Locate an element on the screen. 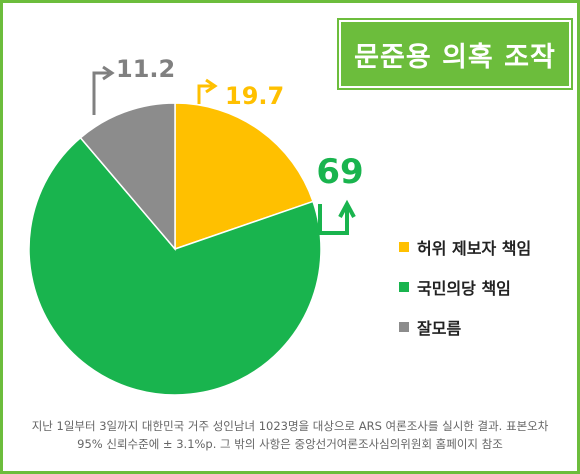  data-label: 11.2 is located at coordinates (145, 69).